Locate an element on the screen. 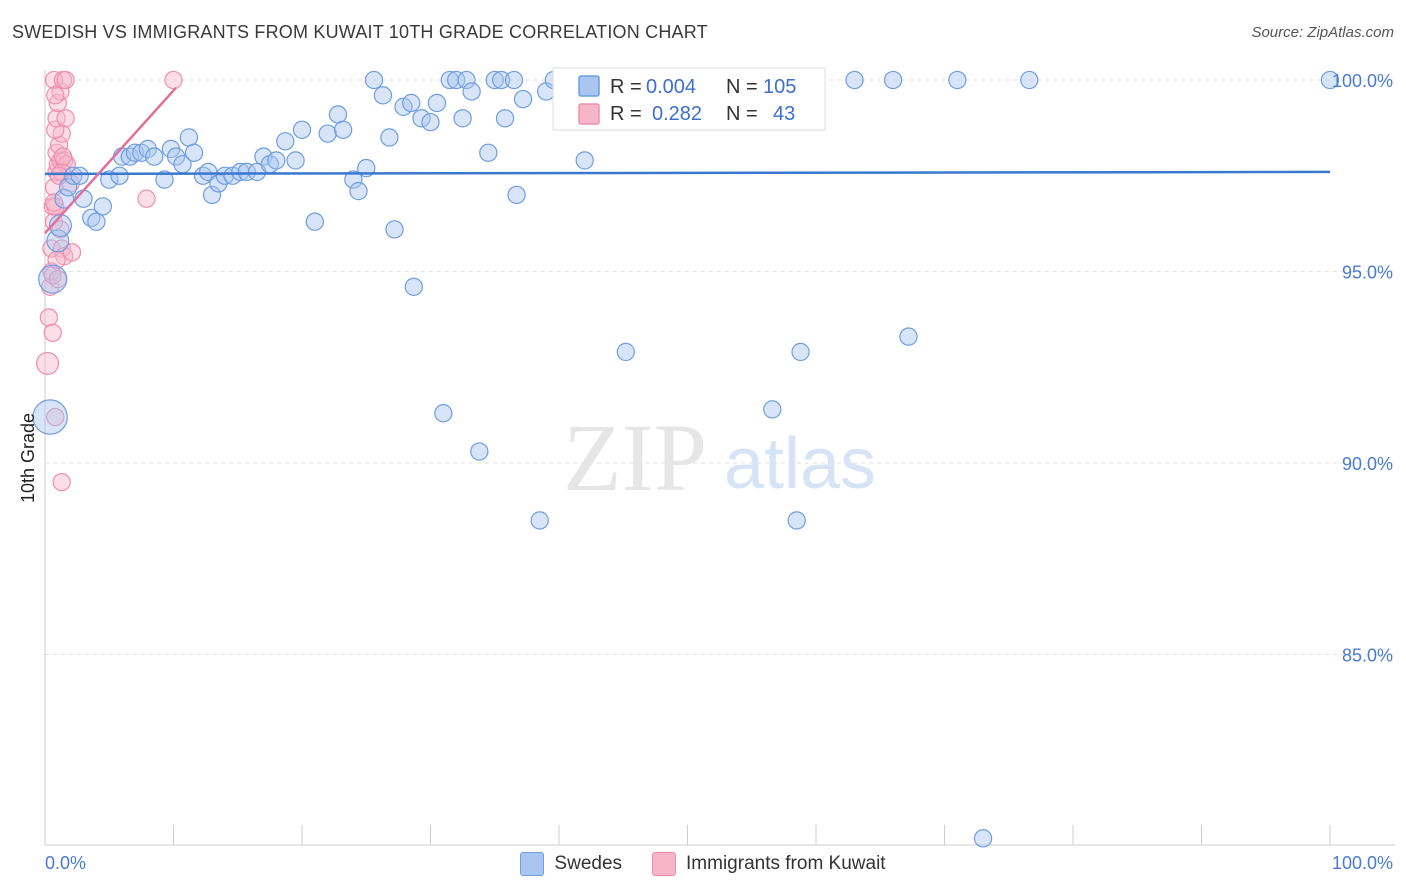 This screenshot has height=892, width=1406. series-legend-item-swedes: Swedes is located at coordinates (571, 864).